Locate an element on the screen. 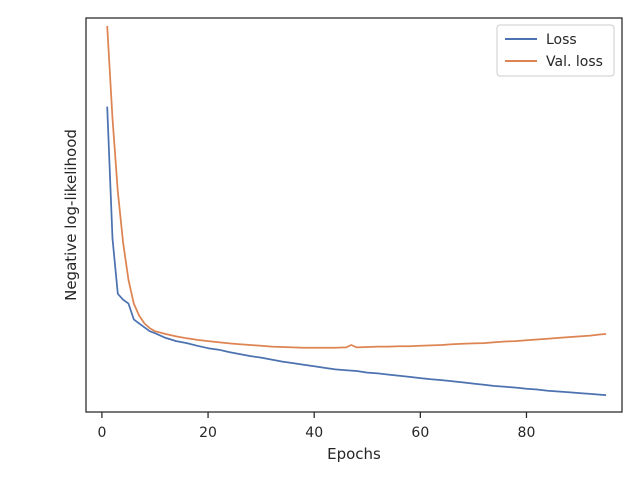 The height and width of the screenshot is (480, 640). x-tick-label: 20 is located at coordinates (208, 433).